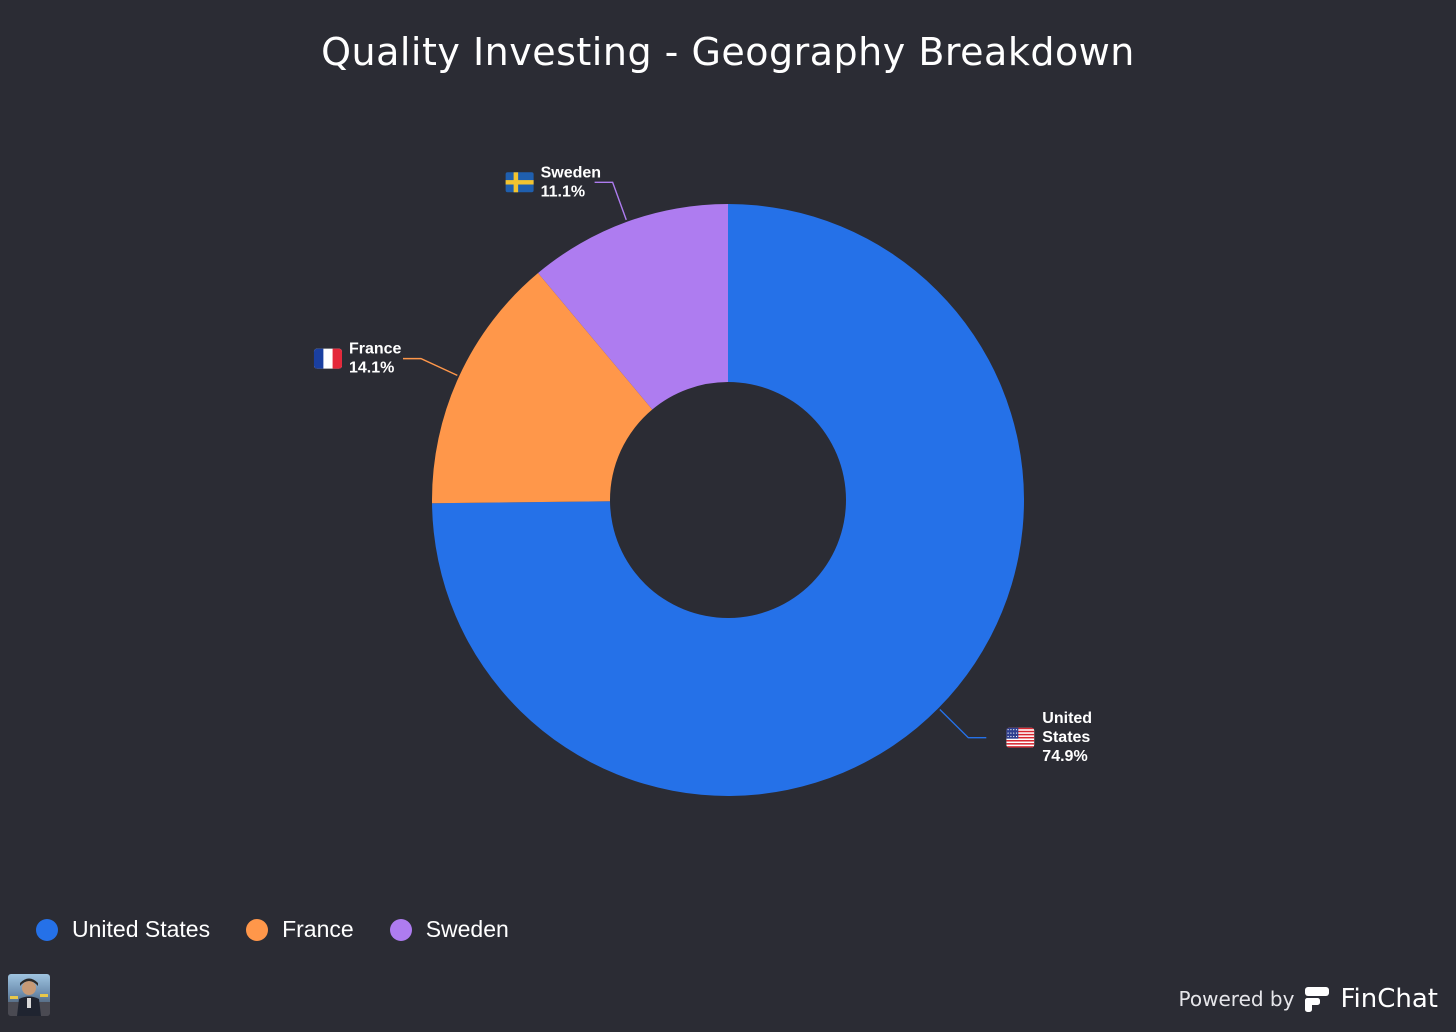 This screenshot has height=1032, width=1456. Describe the element at coordinates (571, 172) in the screenshot. I see `slice-category-label: Sweden` at that location.